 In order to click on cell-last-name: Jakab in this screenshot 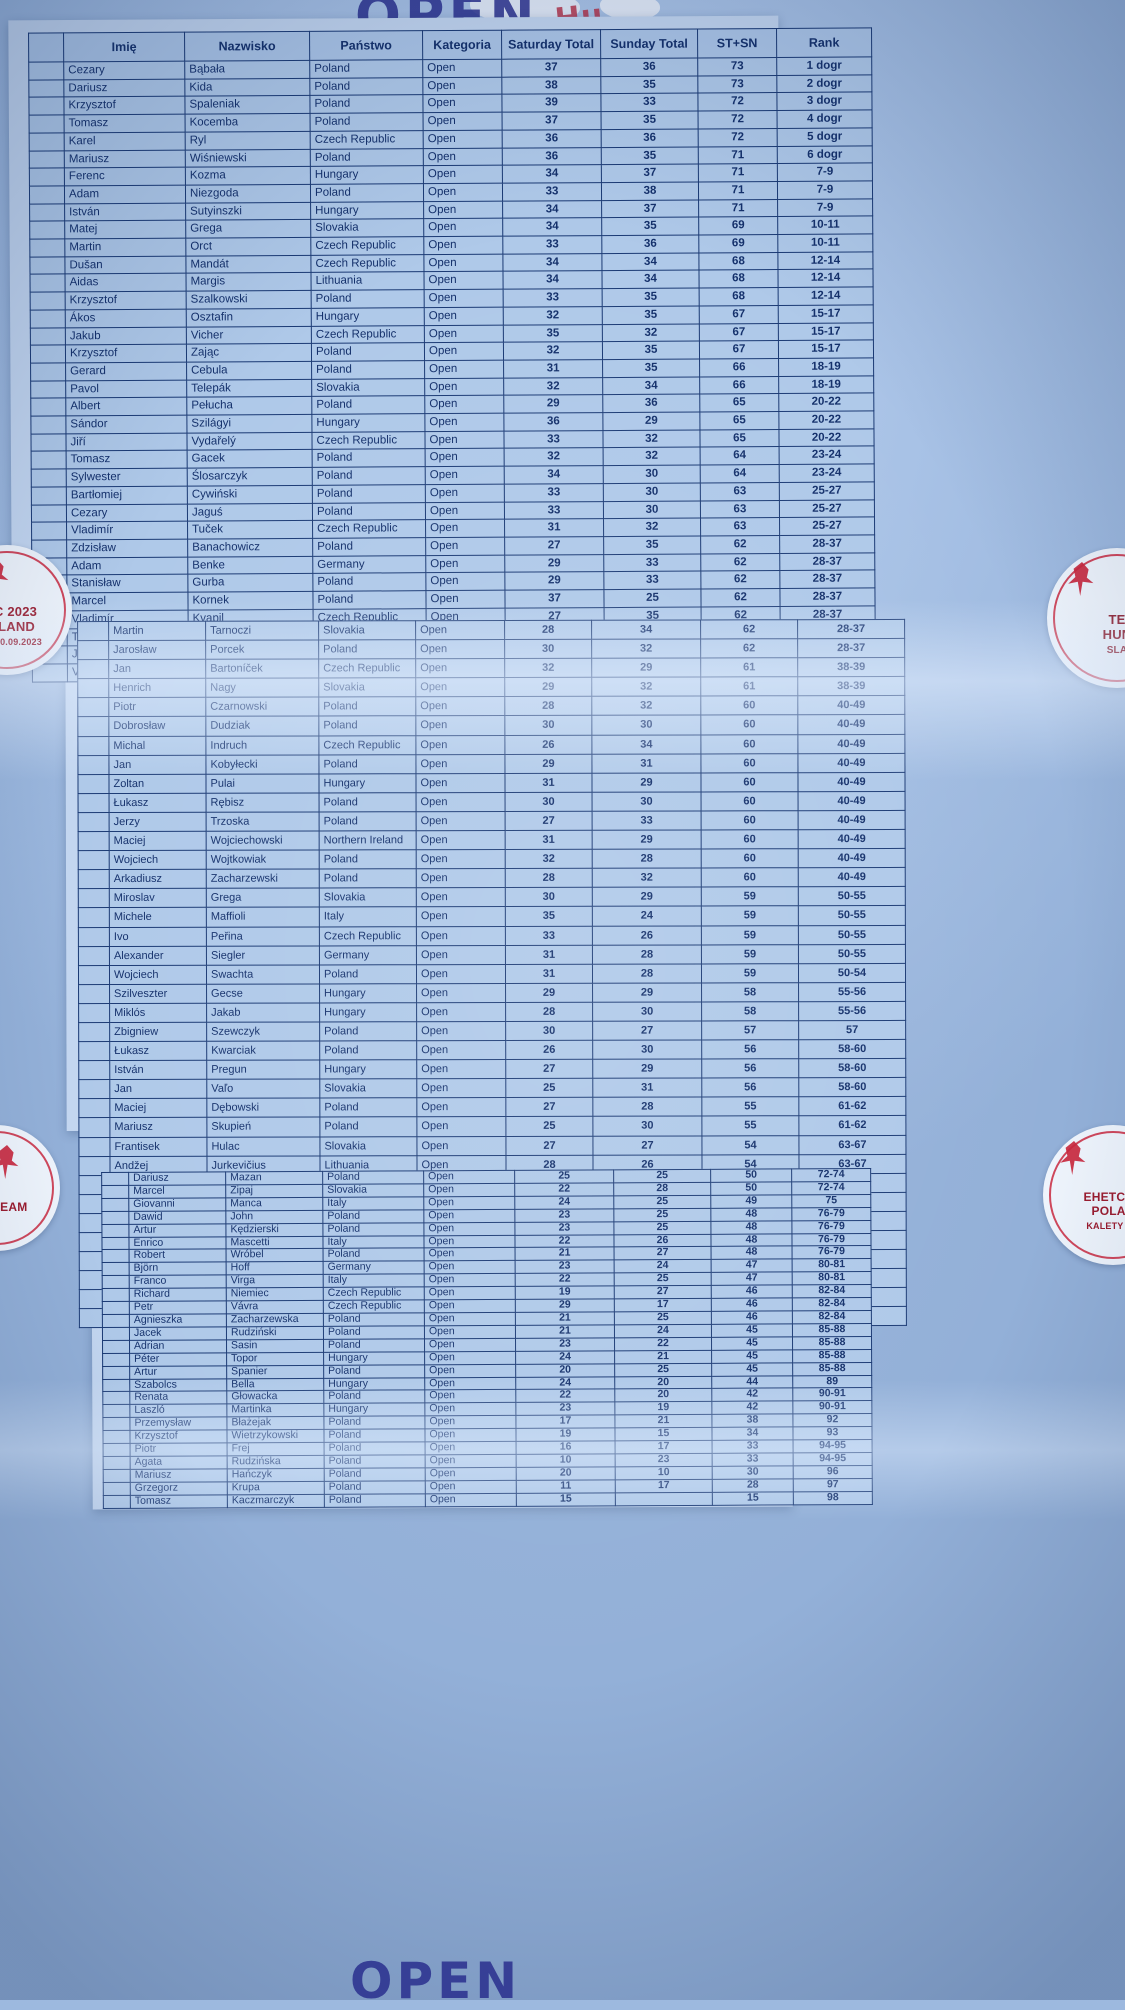, I will do `click(263, 1012)`.